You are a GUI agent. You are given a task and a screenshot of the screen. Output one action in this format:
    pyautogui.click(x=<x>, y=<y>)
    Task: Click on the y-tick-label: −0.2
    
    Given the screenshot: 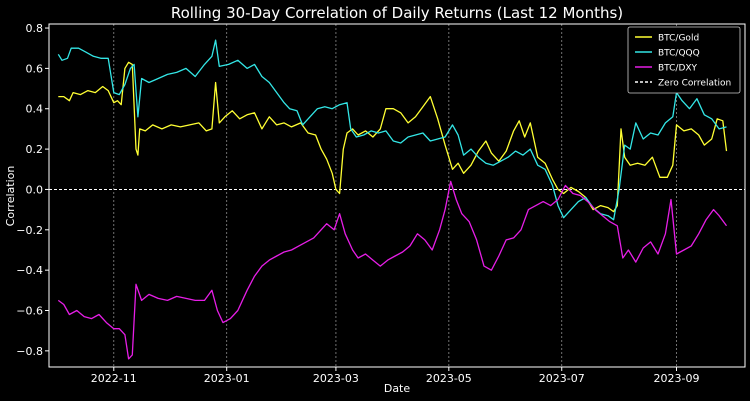 What is the action you would take?
    pyautogui.click(x=29, y=230)
    